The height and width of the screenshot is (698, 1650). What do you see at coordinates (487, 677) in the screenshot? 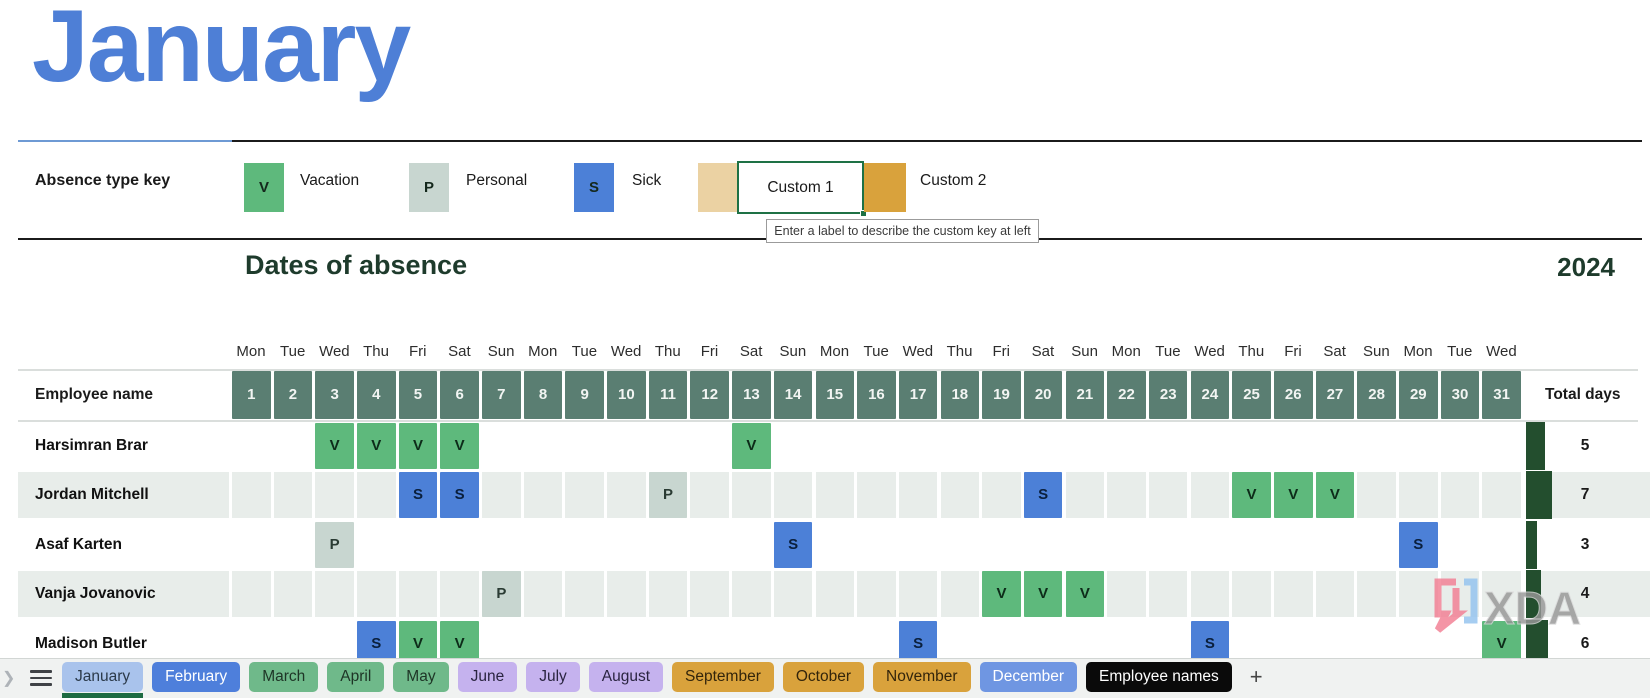
I see `sheet-tab-june: June` at bounding box center [487, 677].